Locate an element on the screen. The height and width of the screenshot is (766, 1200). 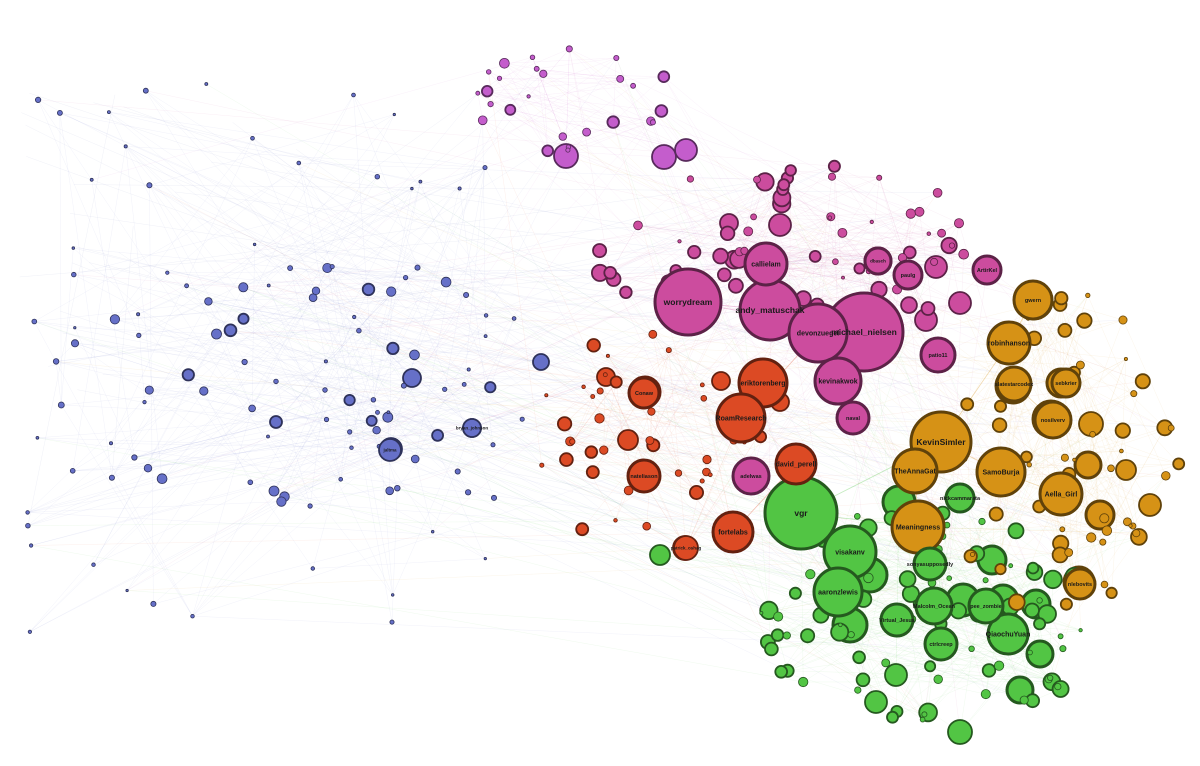
graph-node-fortelabs is located at coordinates (733, 532).